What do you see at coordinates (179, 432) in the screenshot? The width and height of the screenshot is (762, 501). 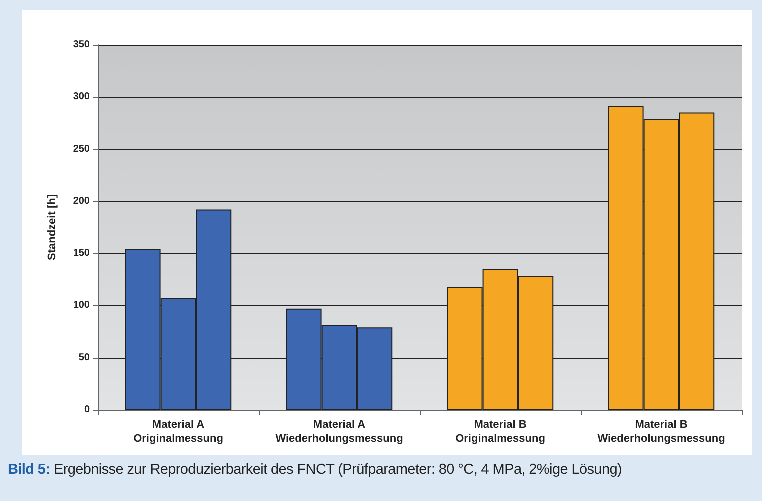 I see `x-tick-label: Material A Originalmessung` at bounding box center [179, 432].